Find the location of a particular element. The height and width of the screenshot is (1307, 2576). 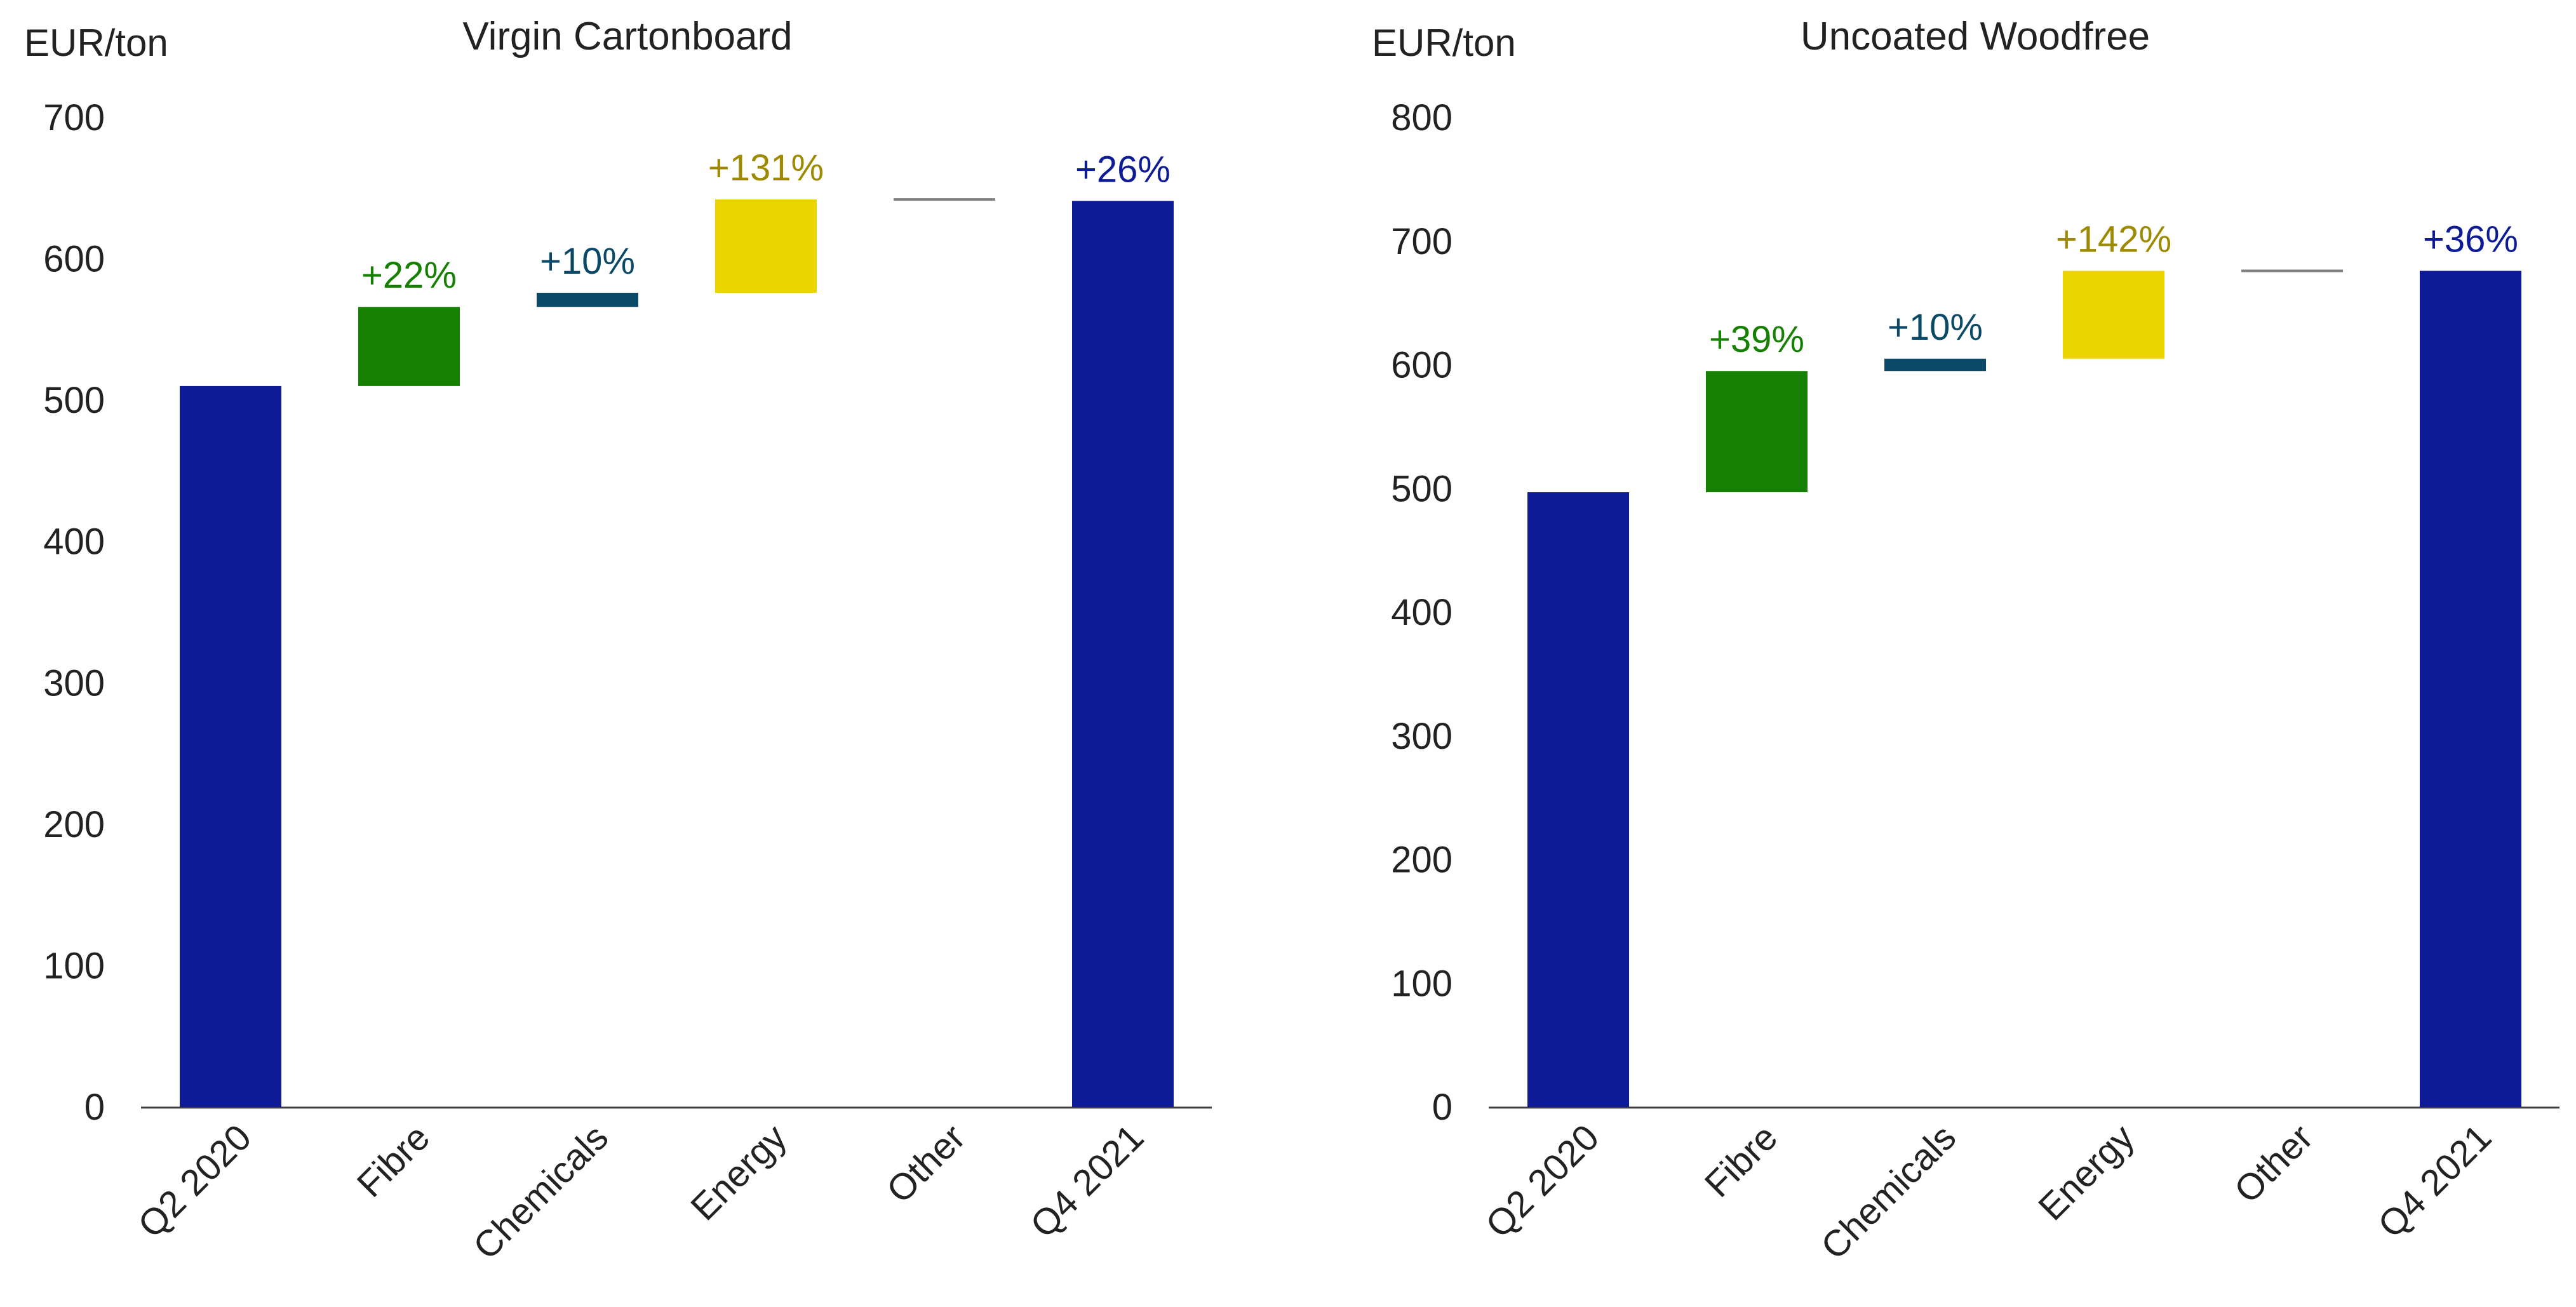

data-label-energy: +142% is located at coordinates (2113, 239).